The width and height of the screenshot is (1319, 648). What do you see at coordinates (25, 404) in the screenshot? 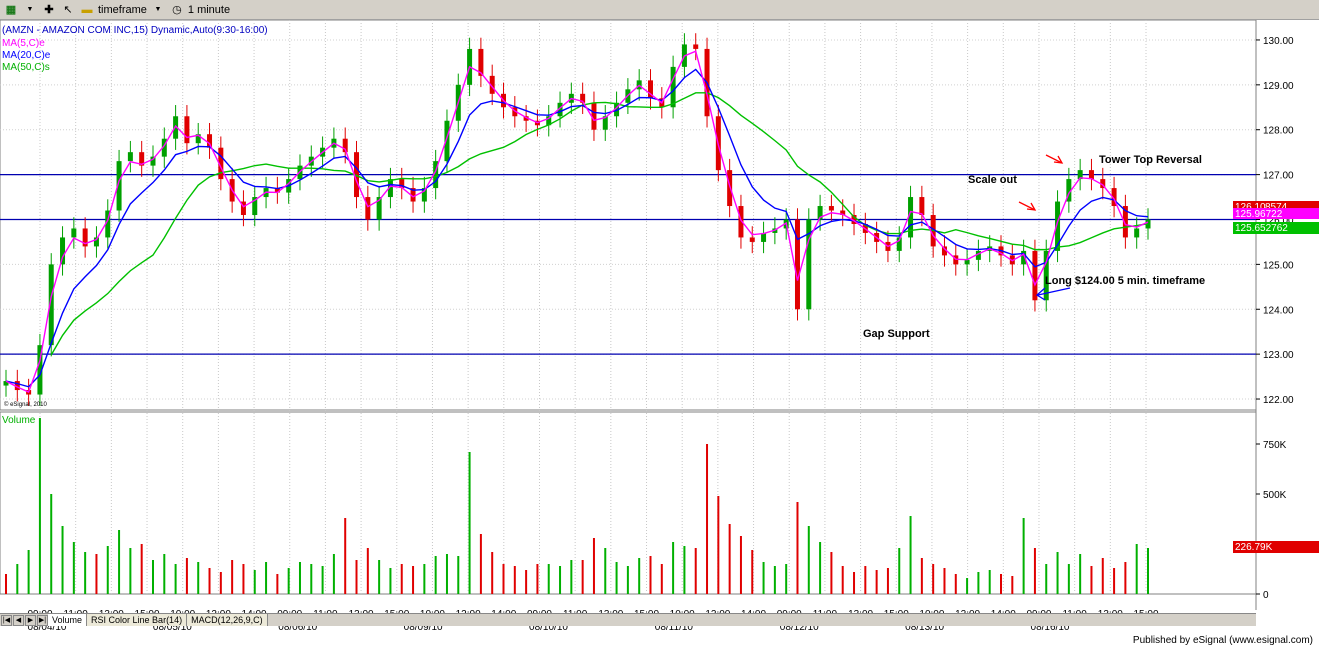
I see `copyright-label: © eSignal, 2010` at bounding box center [25, 404].